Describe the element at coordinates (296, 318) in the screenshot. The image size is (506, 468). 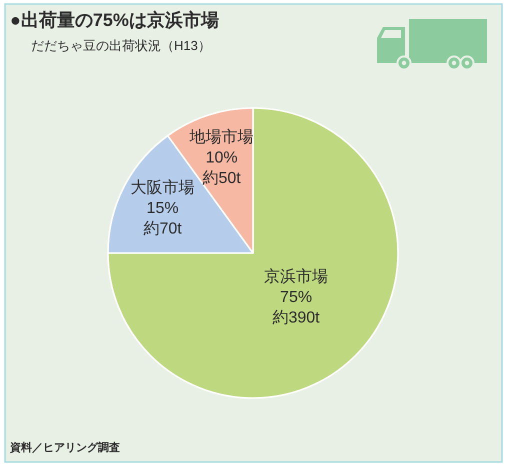
I see `label: 約390t` at that location.